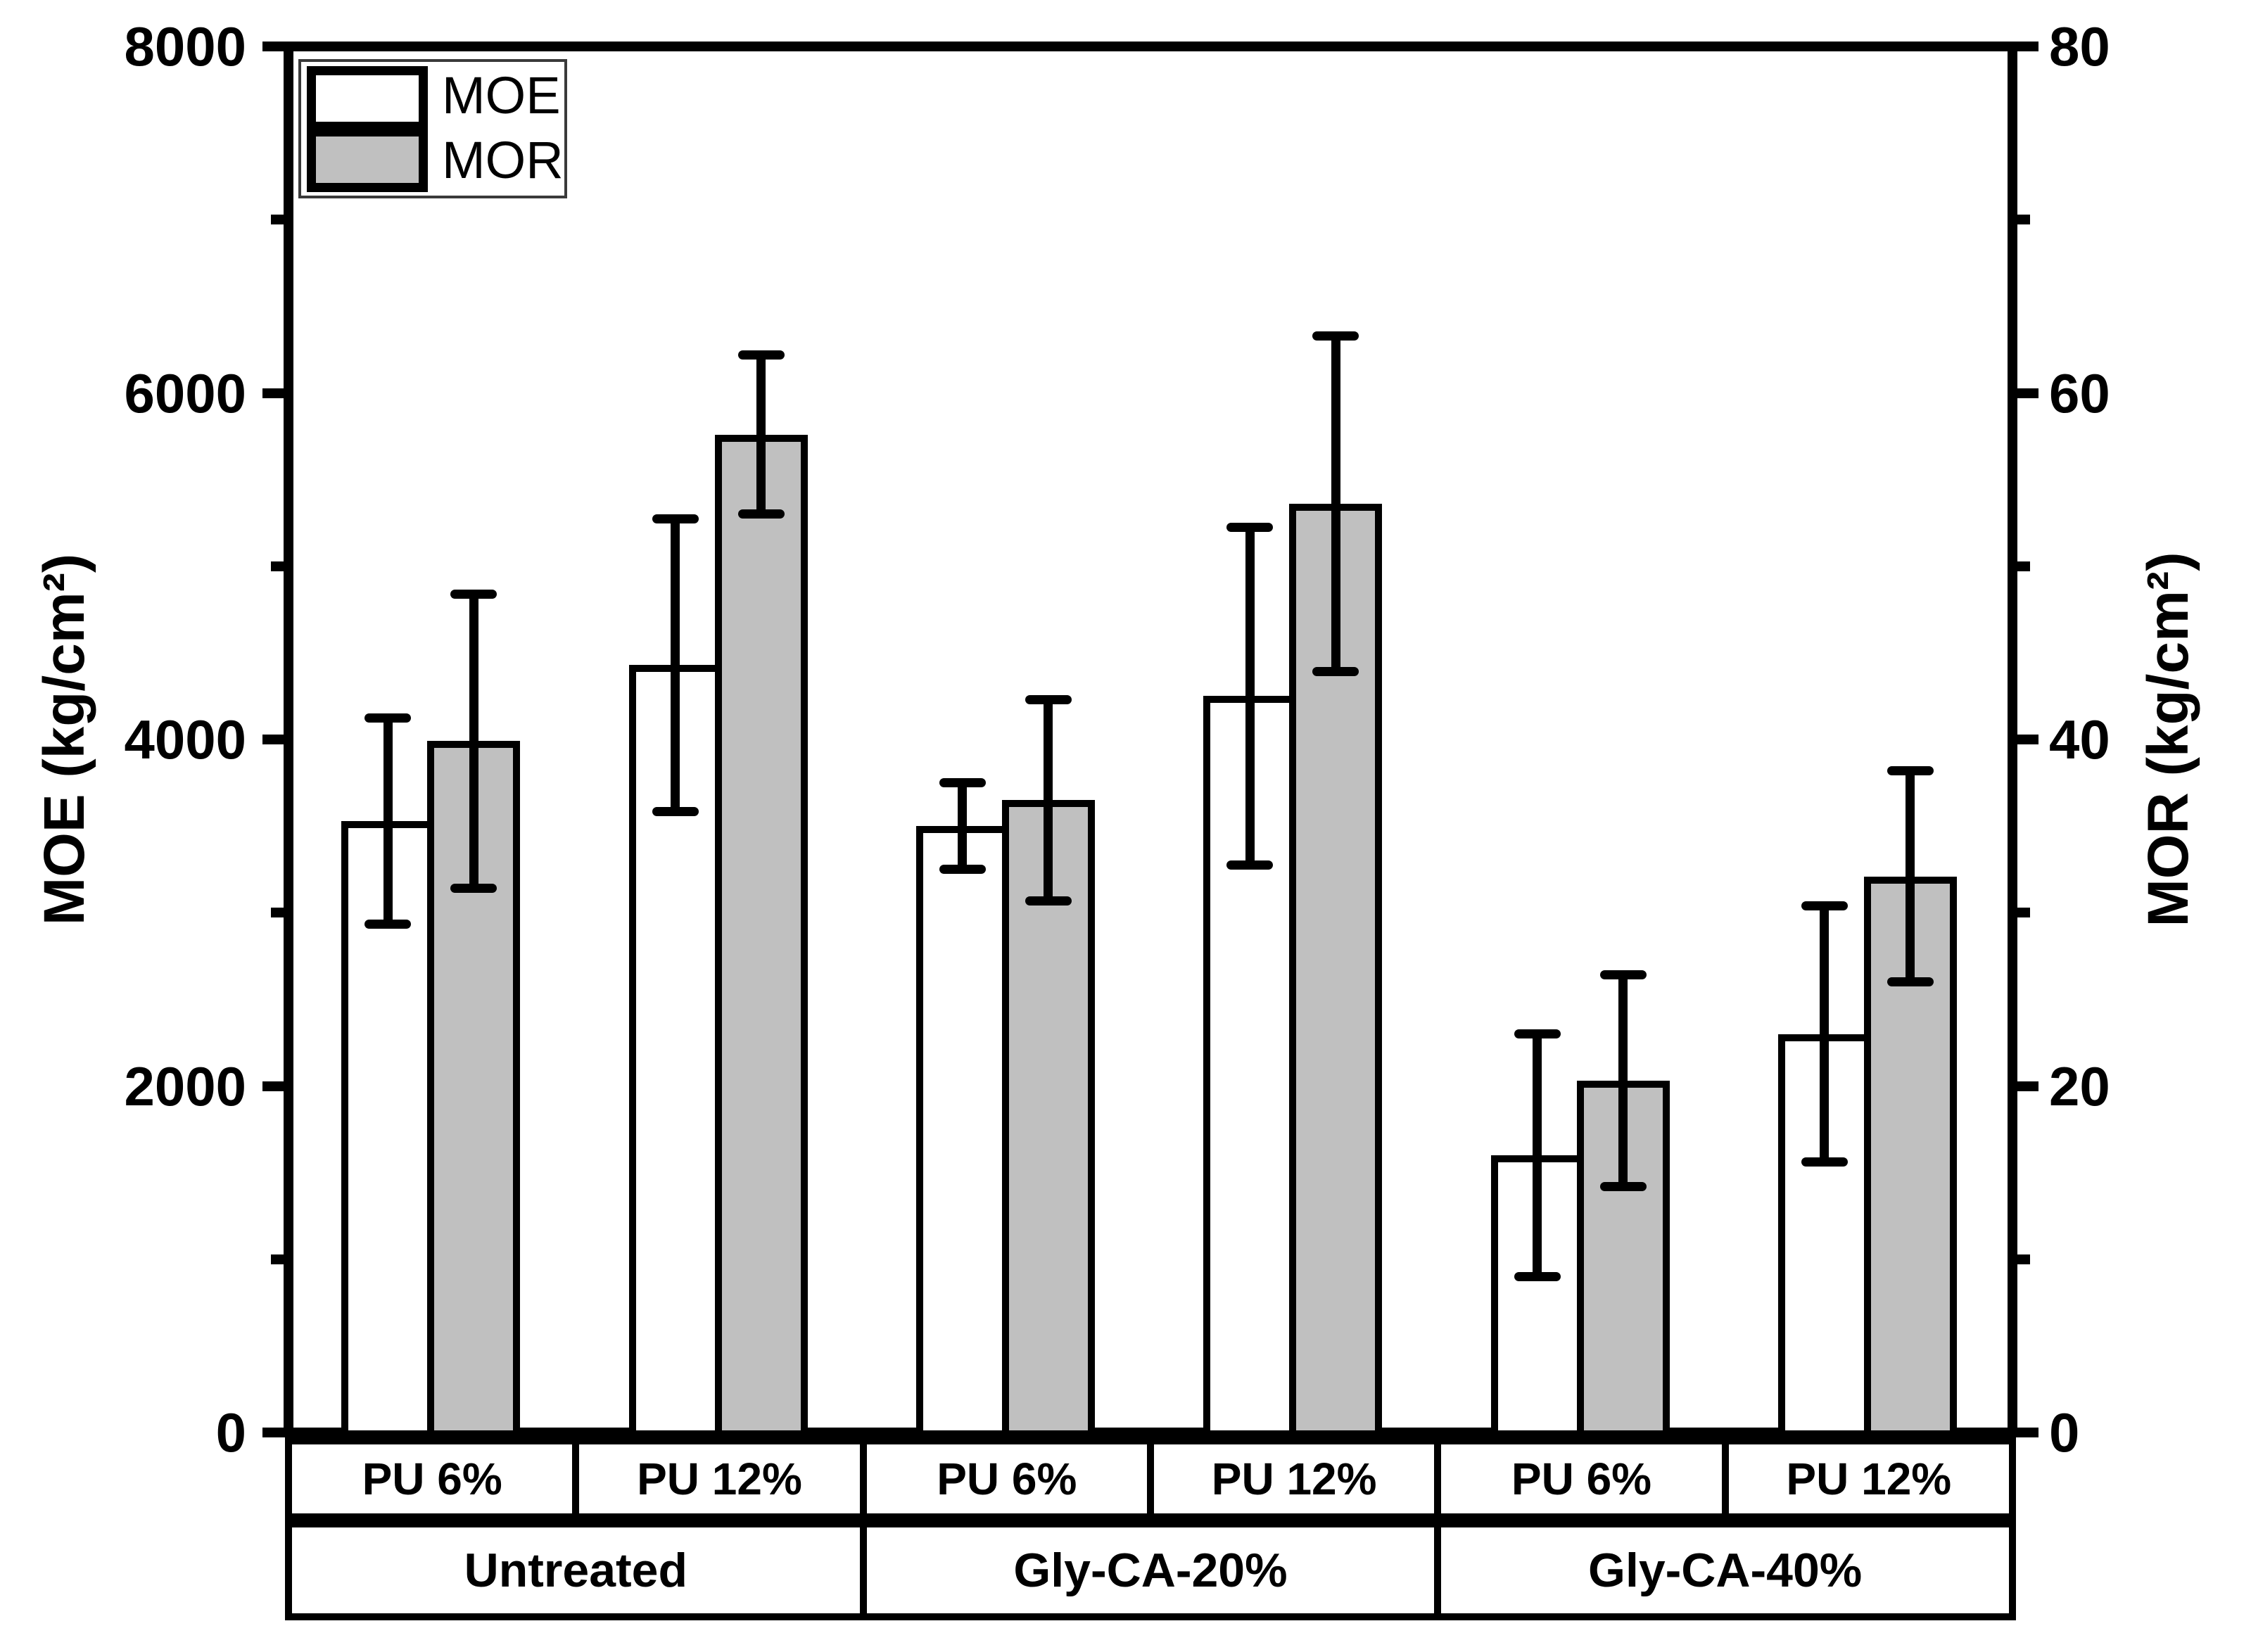 The height and width of the screenshot is (1652, 2251). Describe the element at coordinates (1048, 901) in the screenshot. I see `err-mor-gly-ca-20-pu-6--cap-bottom` at that location.